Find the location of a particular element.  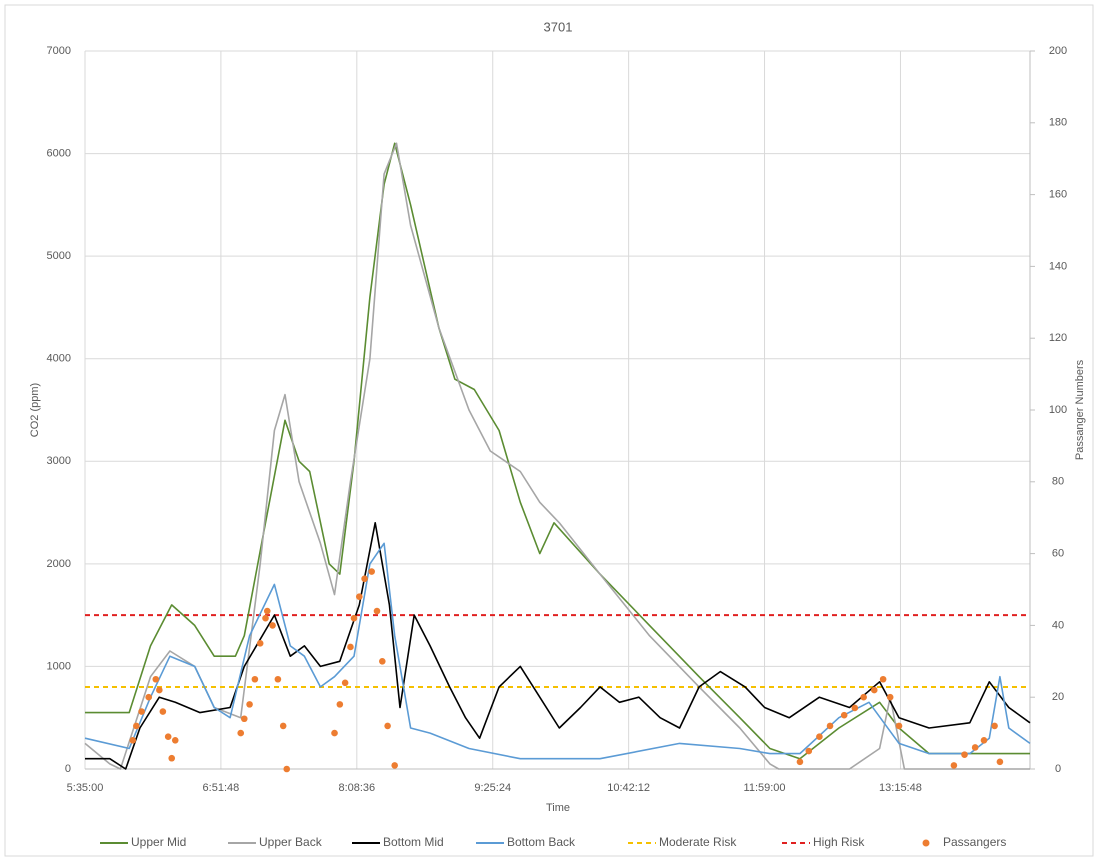

y-tick-label: 6000 is located at coordinates (59, 153).